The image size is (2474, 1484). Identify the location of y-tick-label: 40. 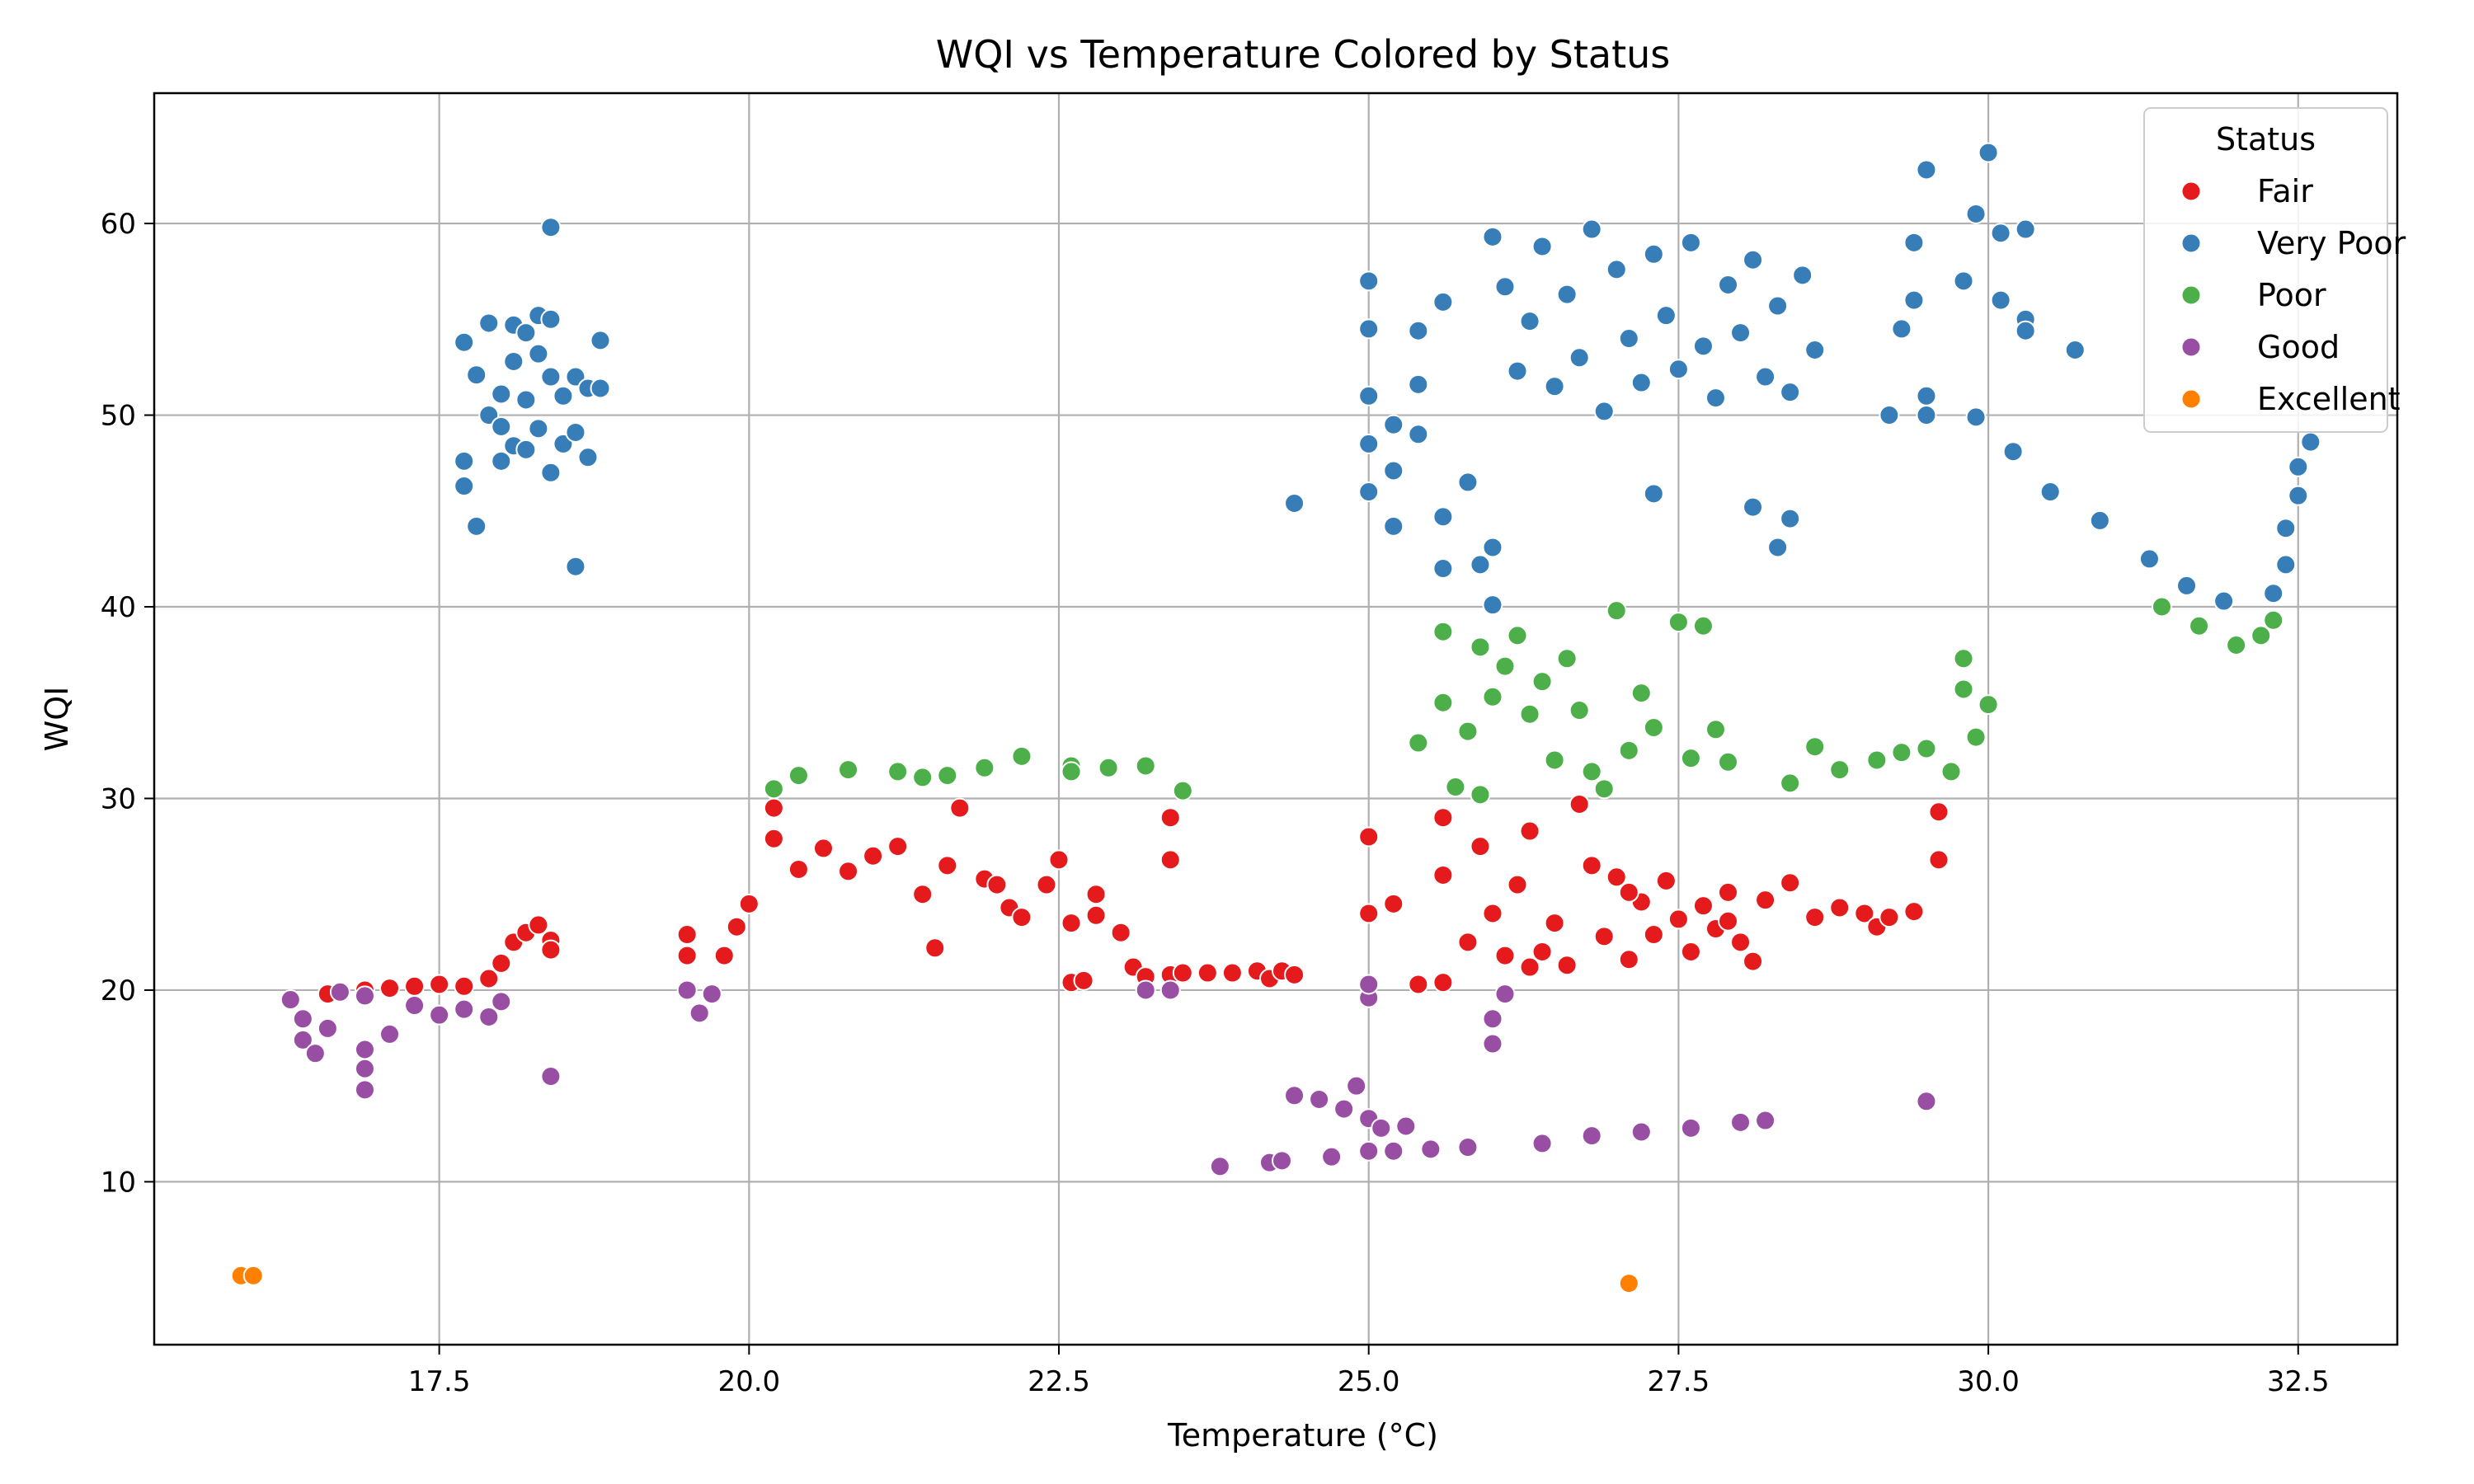
(118, 607).